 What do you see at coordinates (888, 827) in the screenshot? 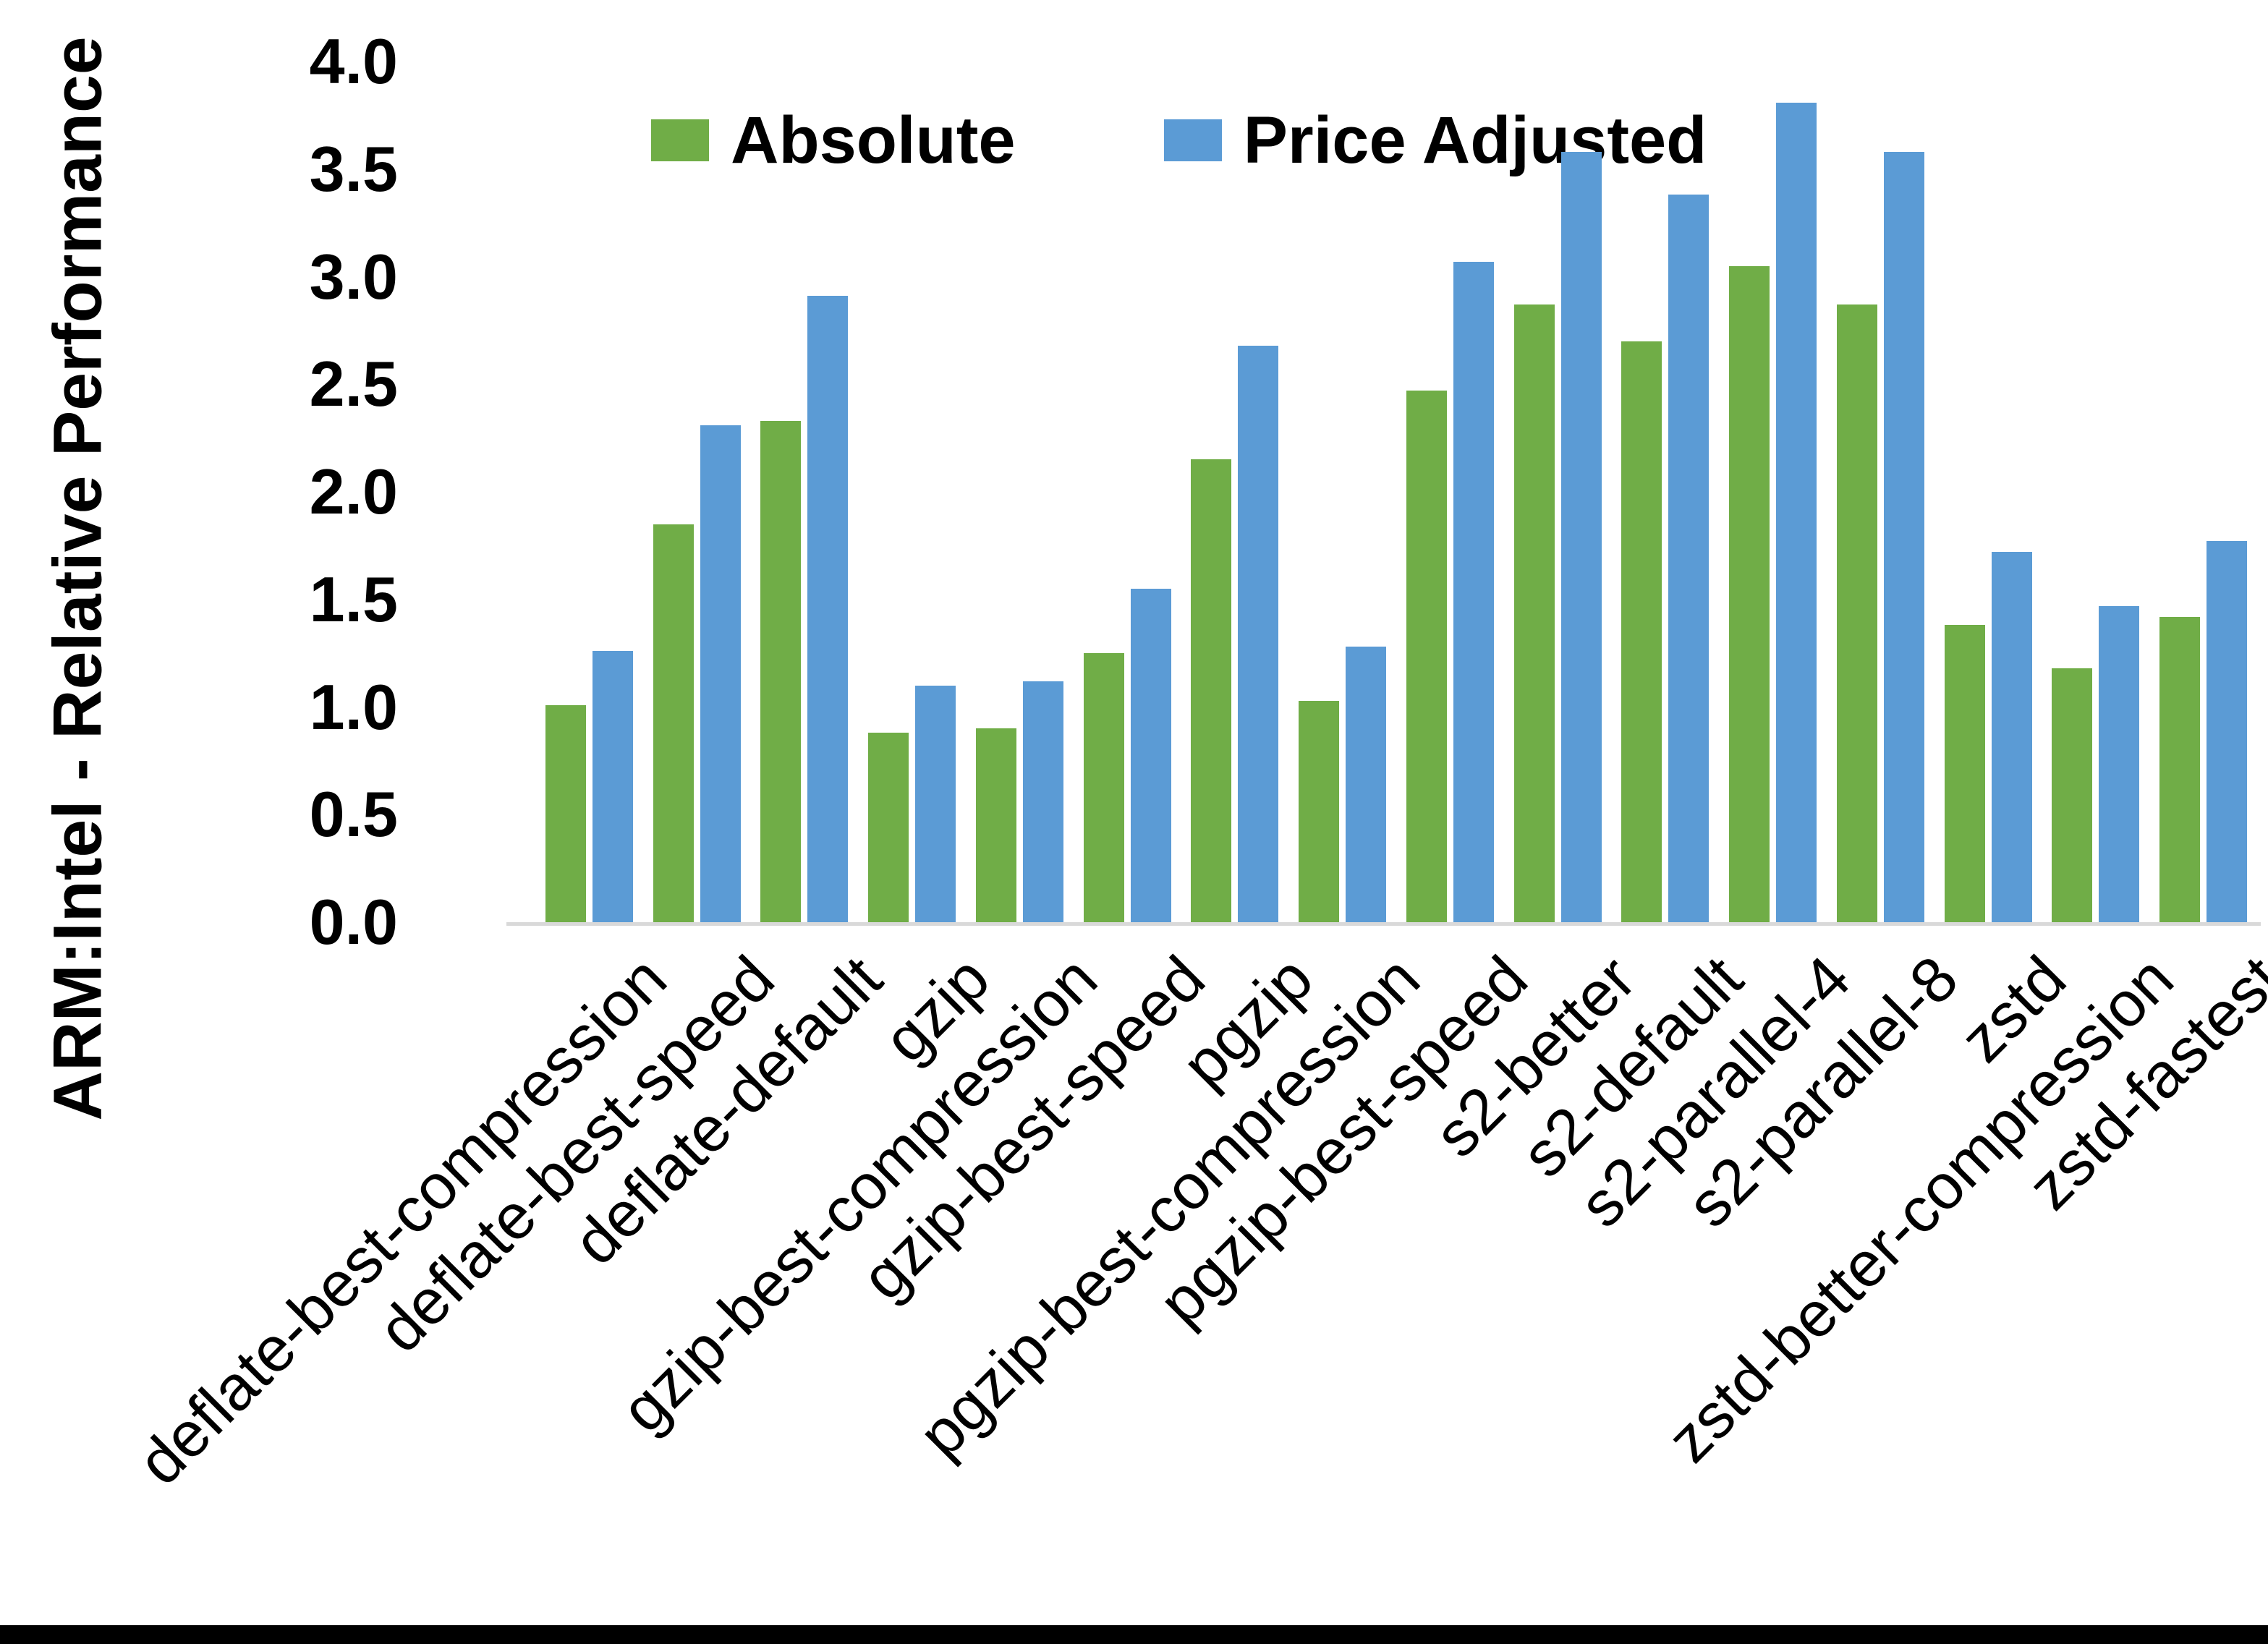
I see `bar-absolute-gzip` at bounding box center [888, 827].